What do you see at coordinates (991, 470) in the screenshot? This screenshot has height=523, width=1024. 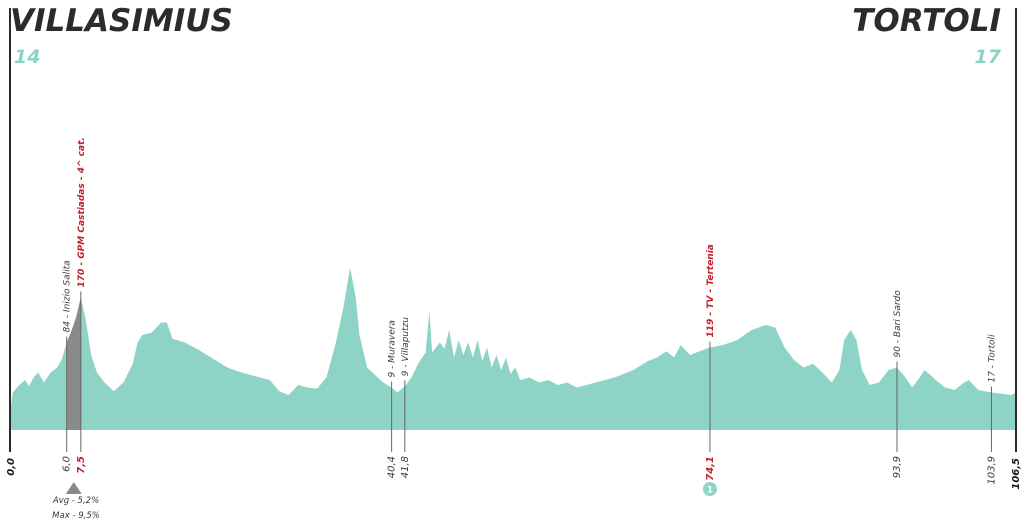 I see `km-tick-label: 103,9` at bounding box center [991, 470].